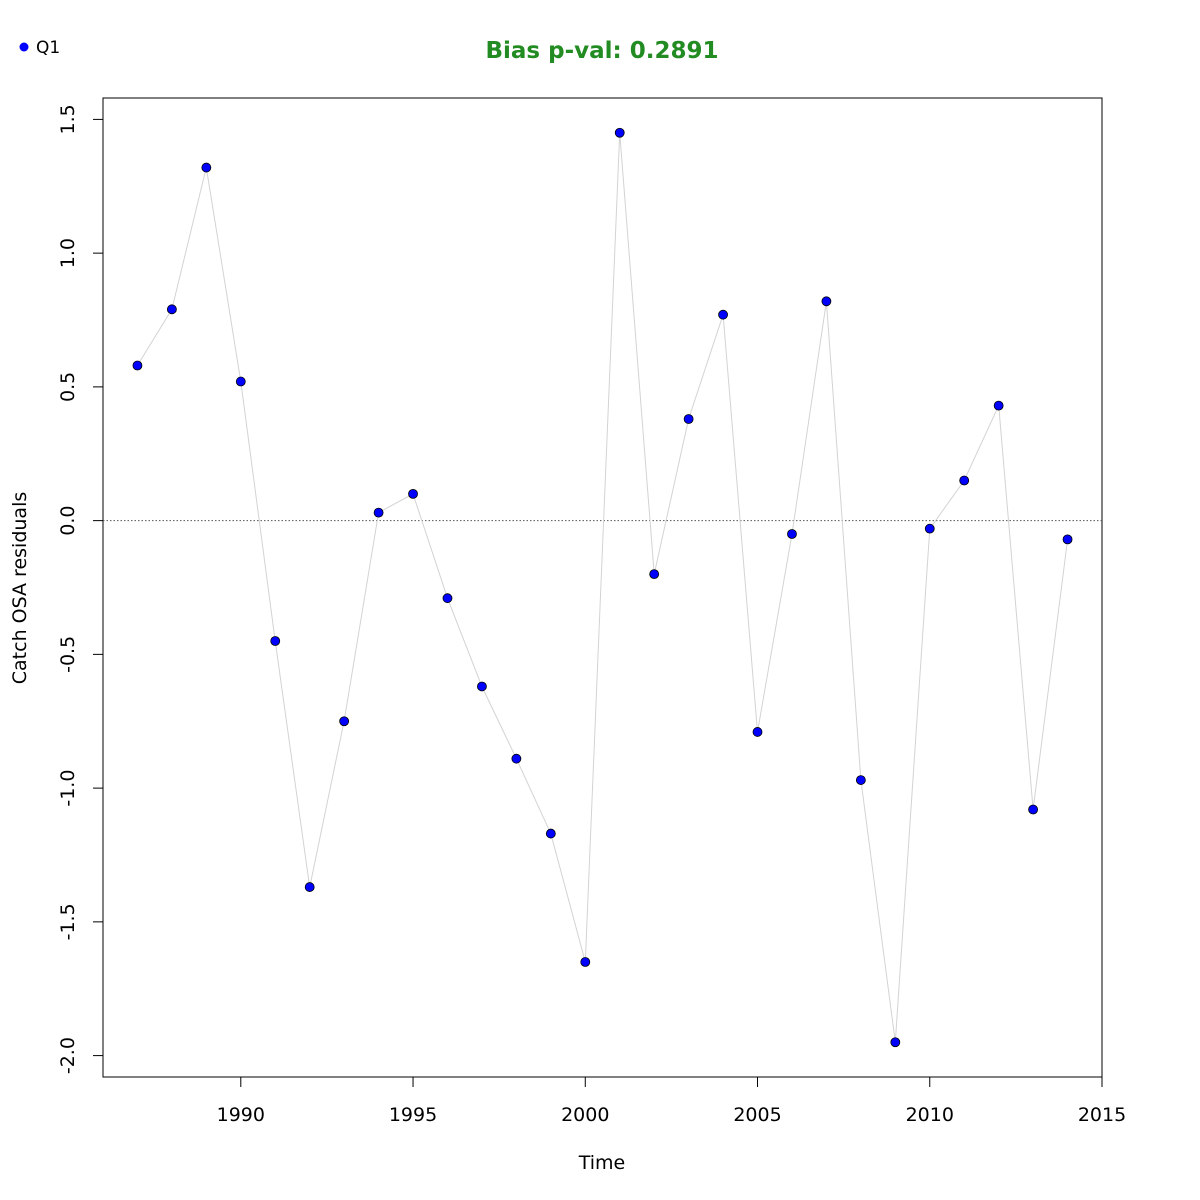  What do you see at coordinates (48, 48) in the screenshot?
I see `legend-label-q1: Q1` at bounding box center [48, 48].